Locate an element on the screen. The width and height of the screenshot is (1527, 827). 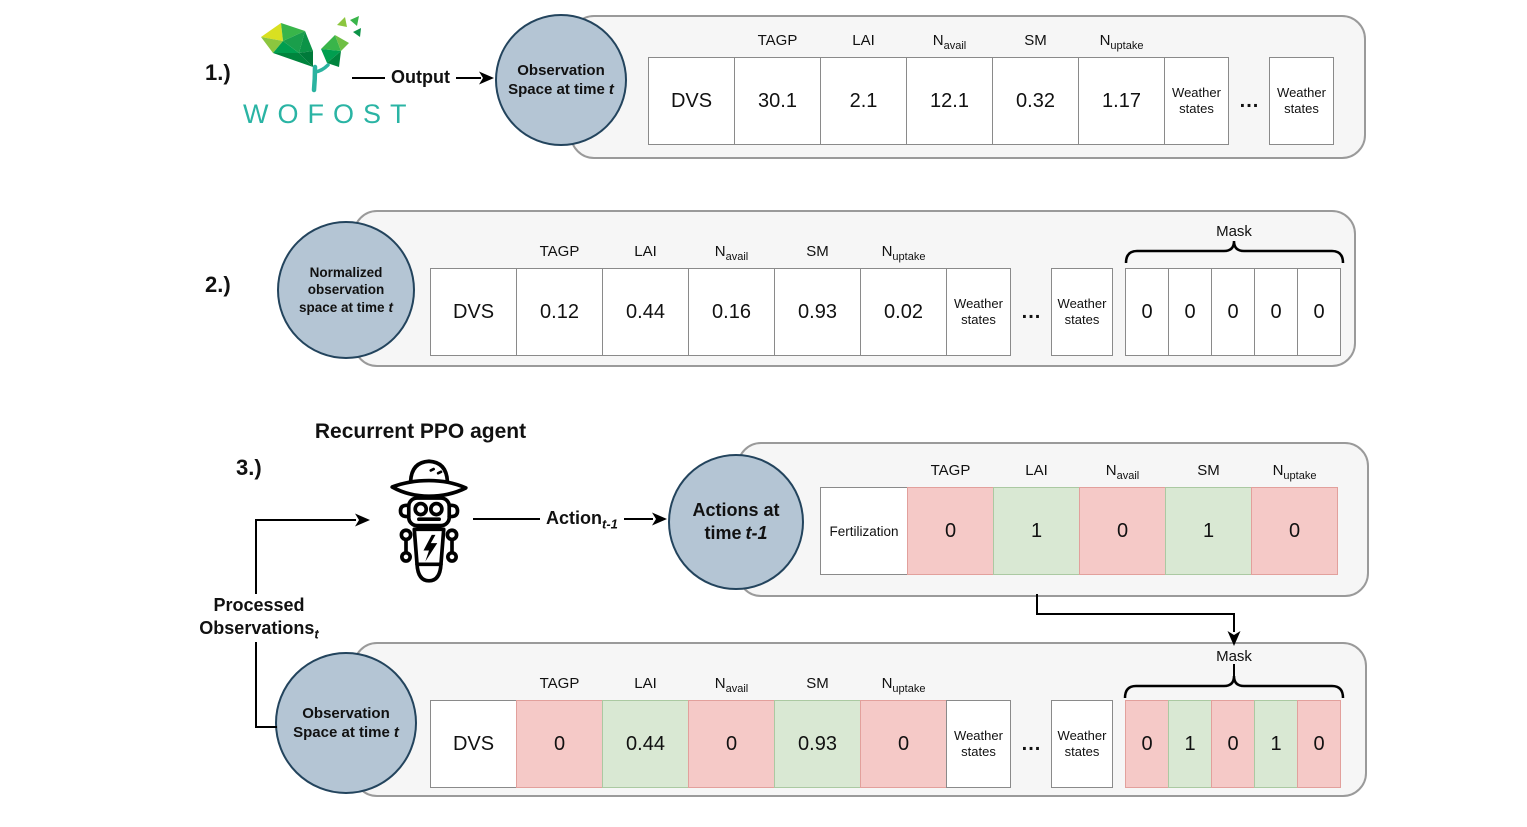
recurrent-ppo-agent-title: Recurrent PPO agent is located at coordinates (420, 431).